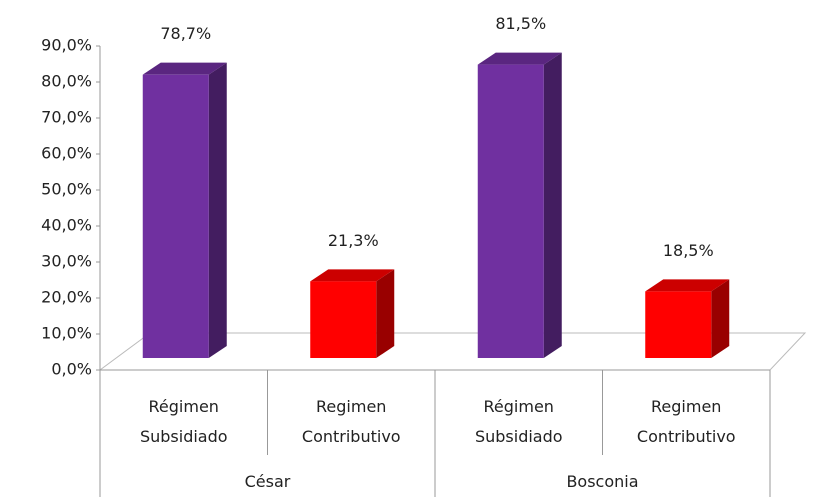 The width and height of the screenshot is (820, 497). What do you see at coordinates (71, 369) in the screenshot?
I see `y-tick-label: 0,0%` at bounding box center [71, 369].